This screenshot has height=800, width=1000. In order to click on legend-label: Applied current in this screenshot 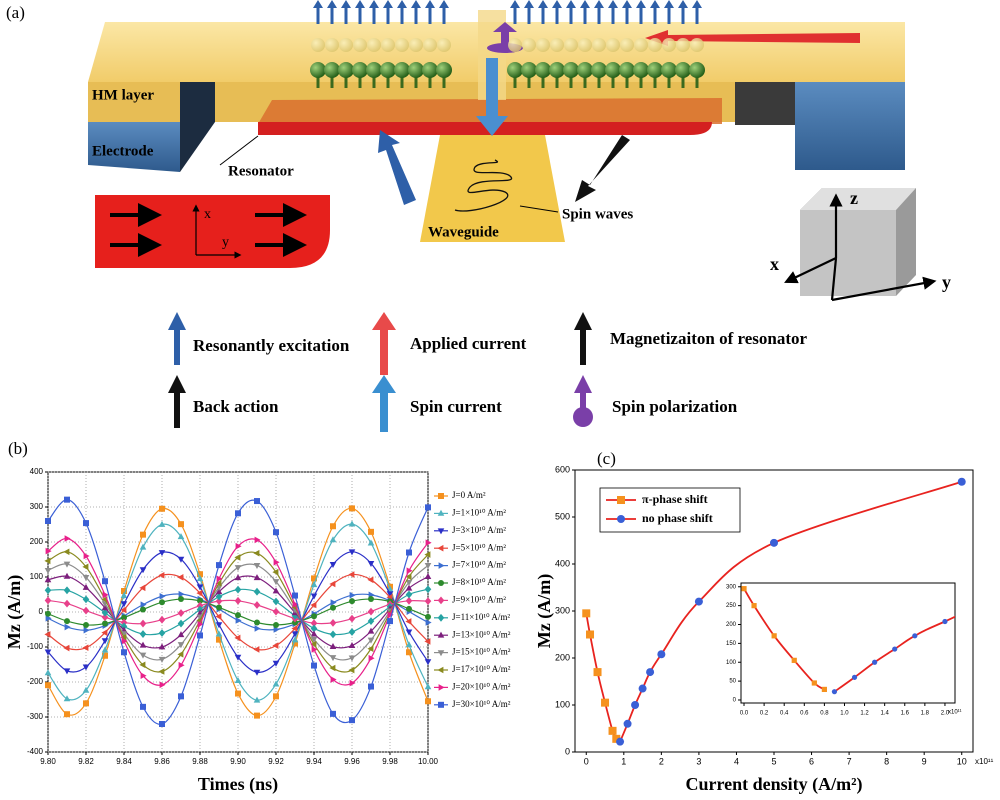, I will do `click(468, 343)`.